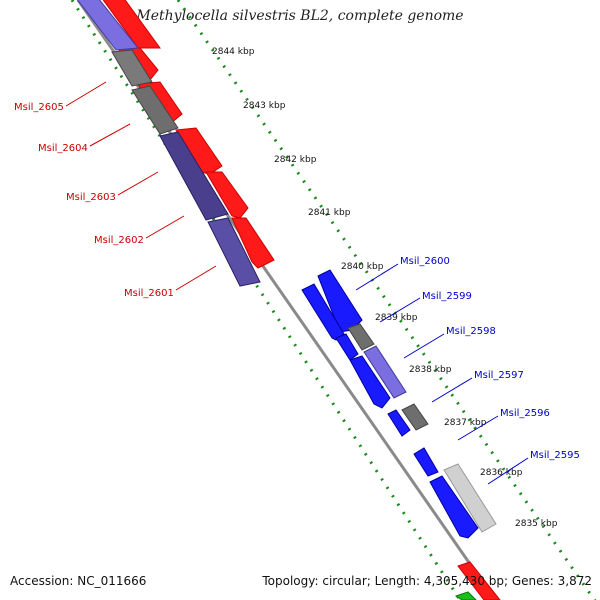 This screenshot has width=600, height=600. I want to click on gene-partial-bottom, so click(479, 580).